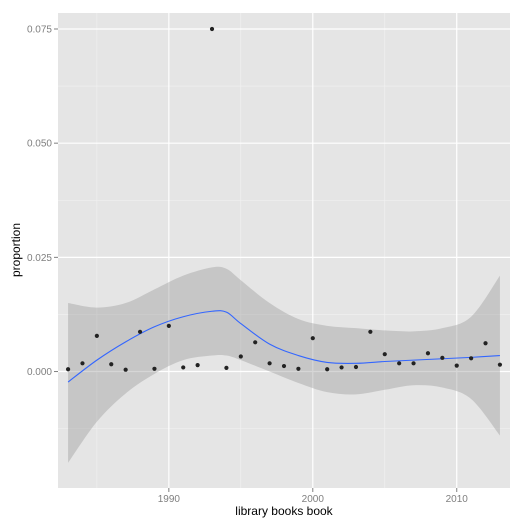  I want to click on x-tick-label: 2000, so click(313, 499).